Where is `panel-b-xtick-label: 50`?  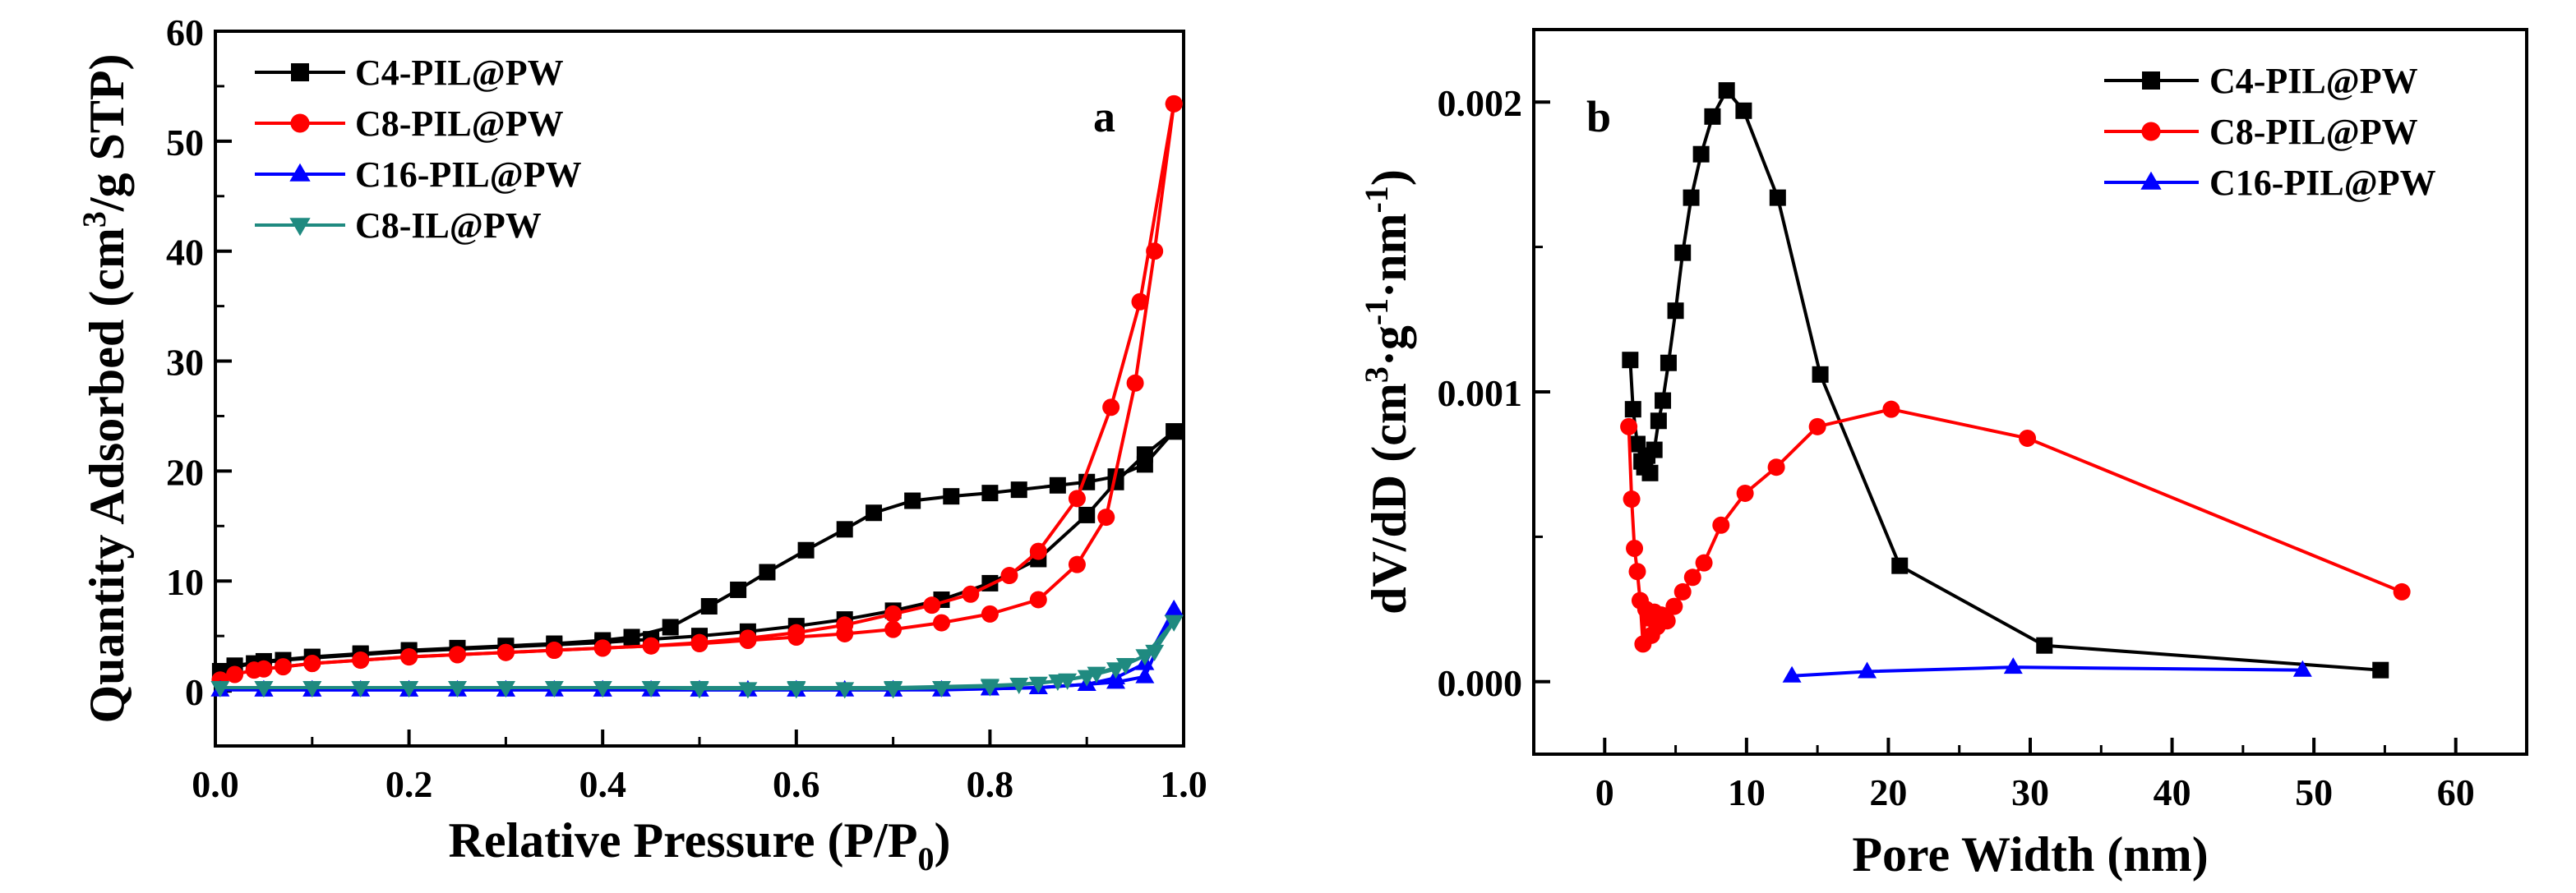
panel-b-xtick-label: 50 is located at coordinates (2314, 792).